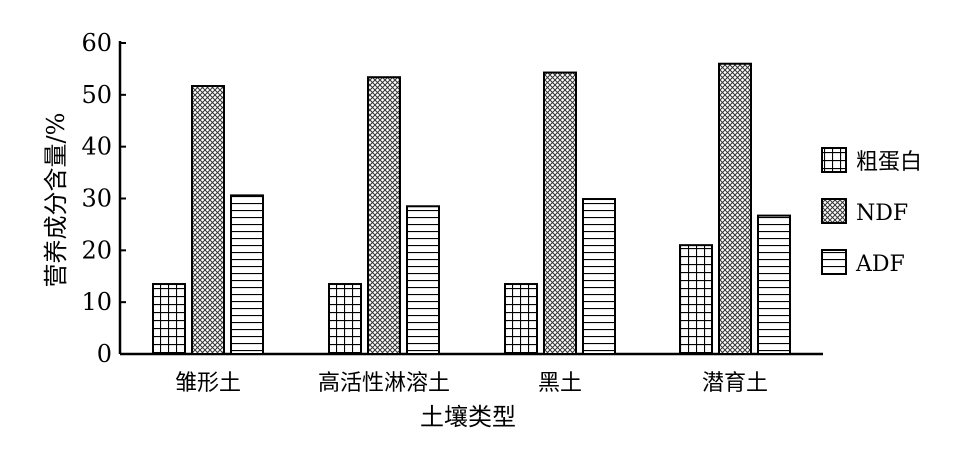 This screenshot has width=955, height=463. What do you see at coordinates (96, 95) in the screenshot?
I see `y-tick-label: 50` at bounding box center [96, 95].